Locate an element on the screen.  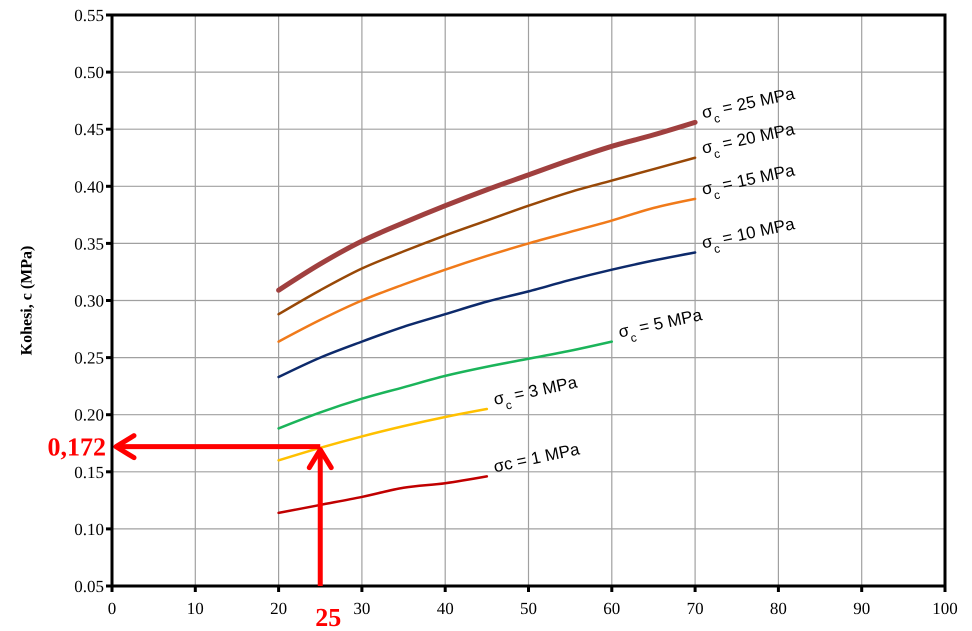
x-tick-label: 30 is located at coordinates (361, 608).